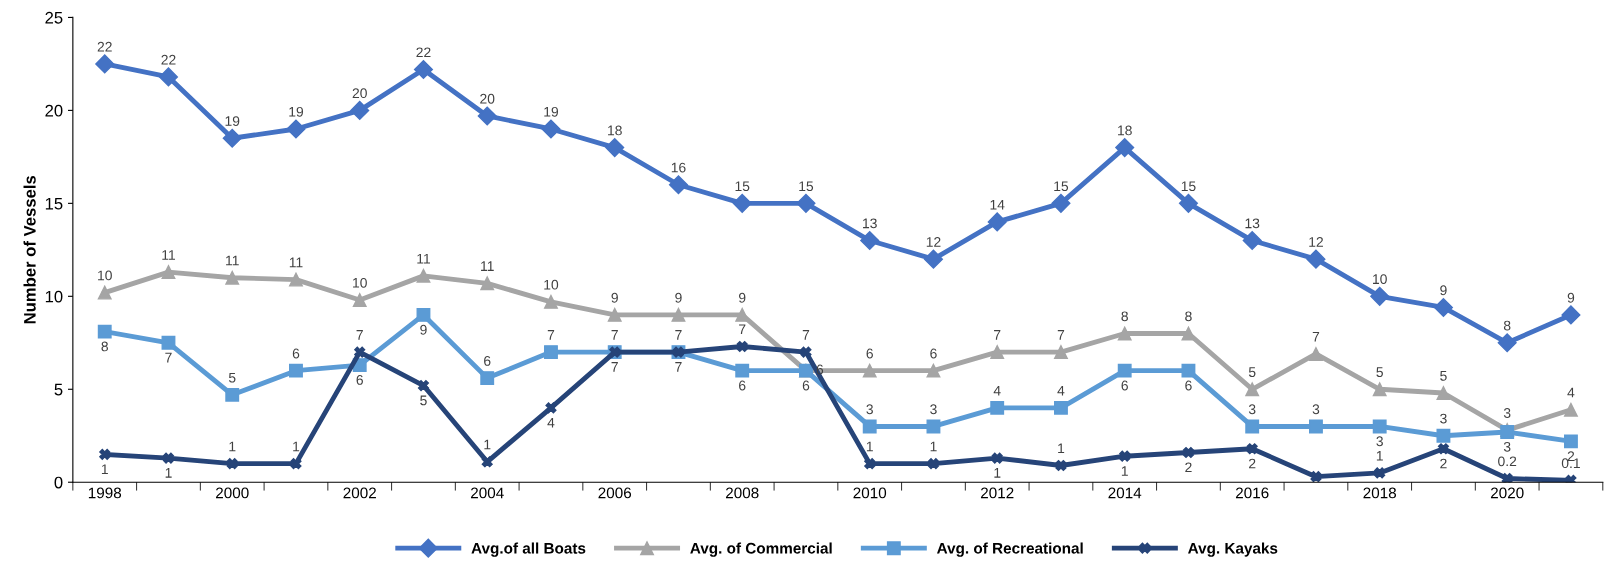 This screenshot has height=581, width=1619. I want to click on x-tick-label: 2012, so click(997, 493).